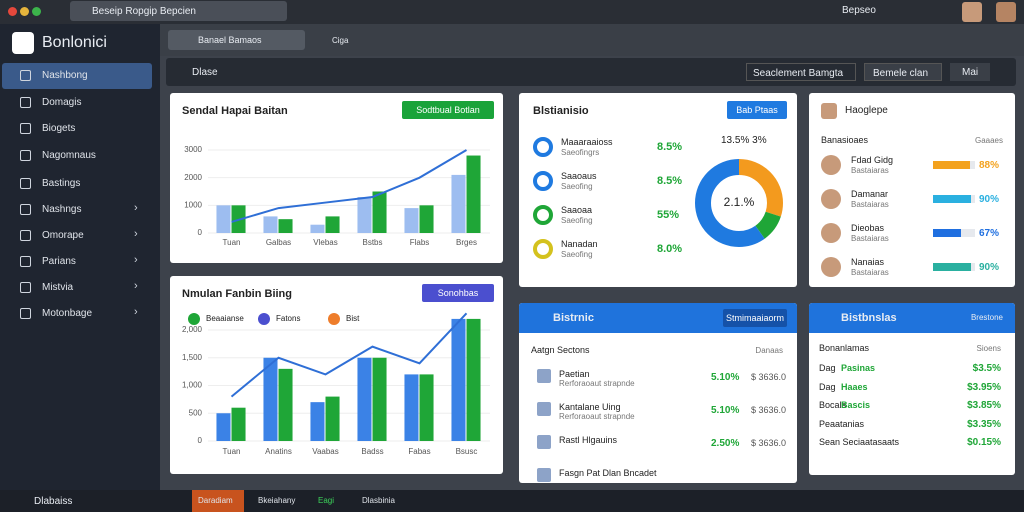 The height and width of the screenshot is (512, 1024). I want to click on row-pct: 2.50%, so click(725, 443).